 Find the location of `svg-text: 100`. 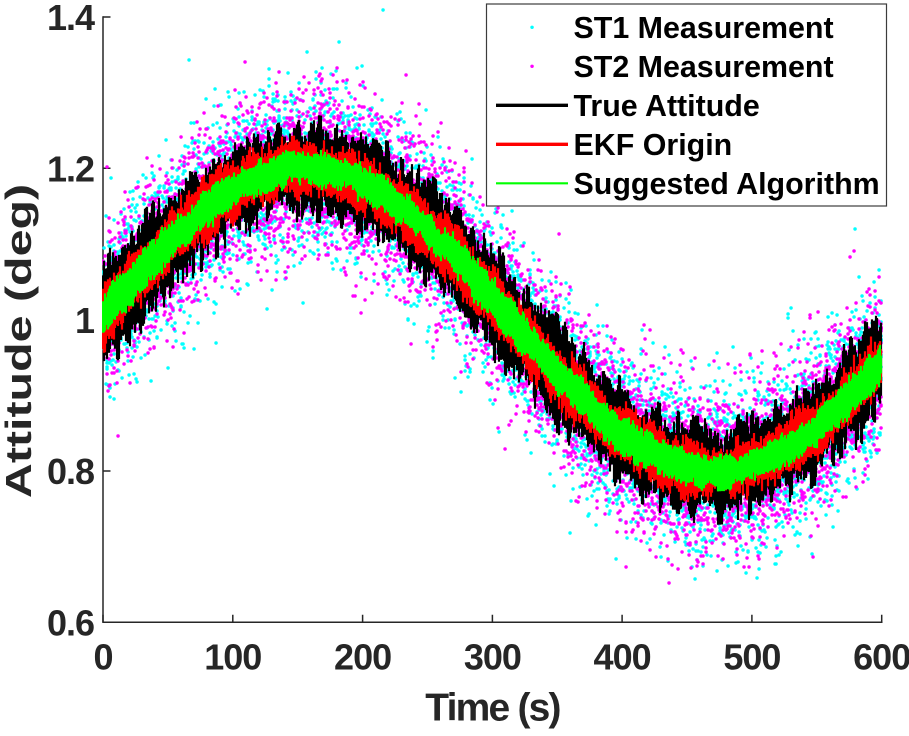

svg-text: 100 is located at coordinates (232, 656).